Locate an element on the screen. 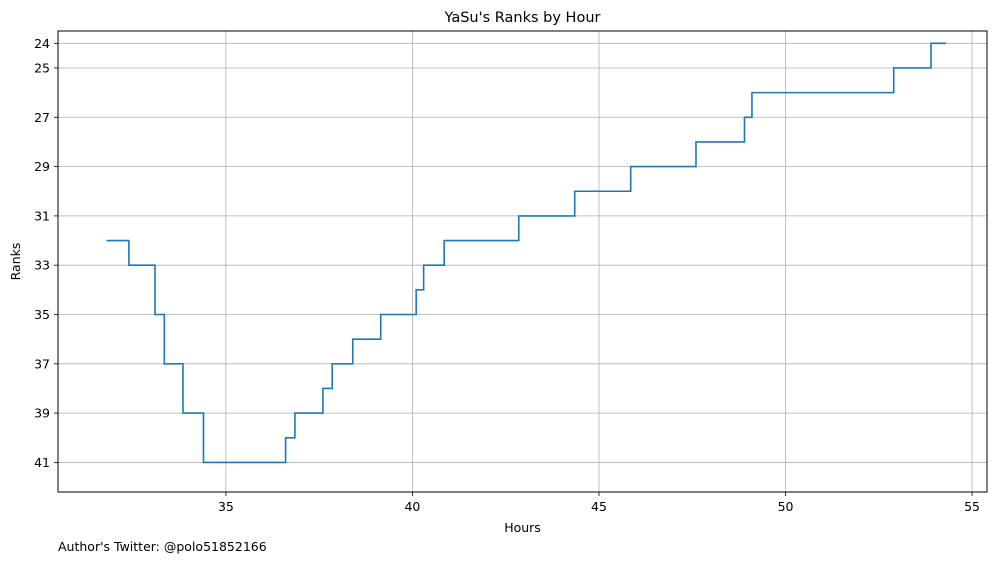 The image size is (997, 562). x-tick-label: 55 is located at coordinates (972, 506).